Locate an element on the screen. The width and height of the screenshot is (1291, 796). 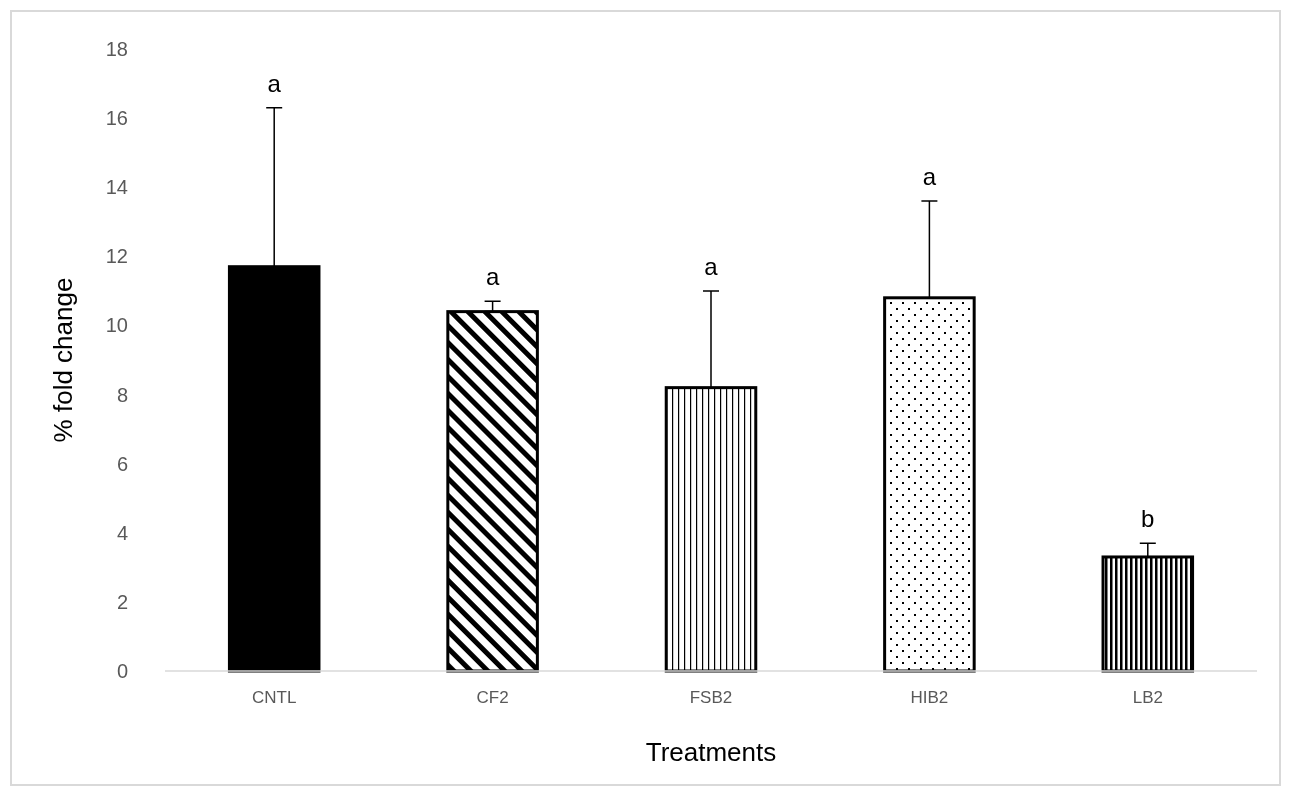
y-tick-label: 10 is located at coordinates (116, 325).